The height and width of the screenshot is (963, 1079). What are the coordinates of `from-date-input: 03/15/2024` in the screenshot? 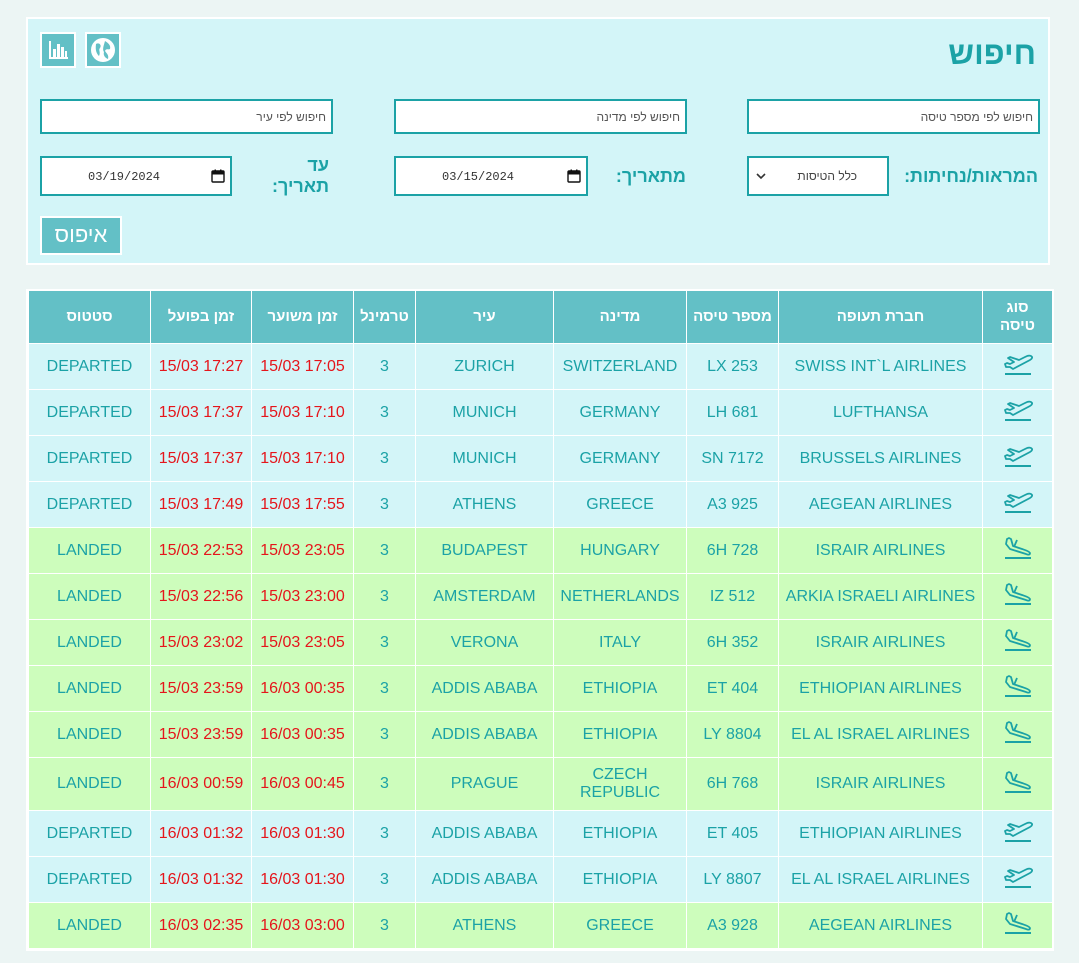 It's located at (491, 176).